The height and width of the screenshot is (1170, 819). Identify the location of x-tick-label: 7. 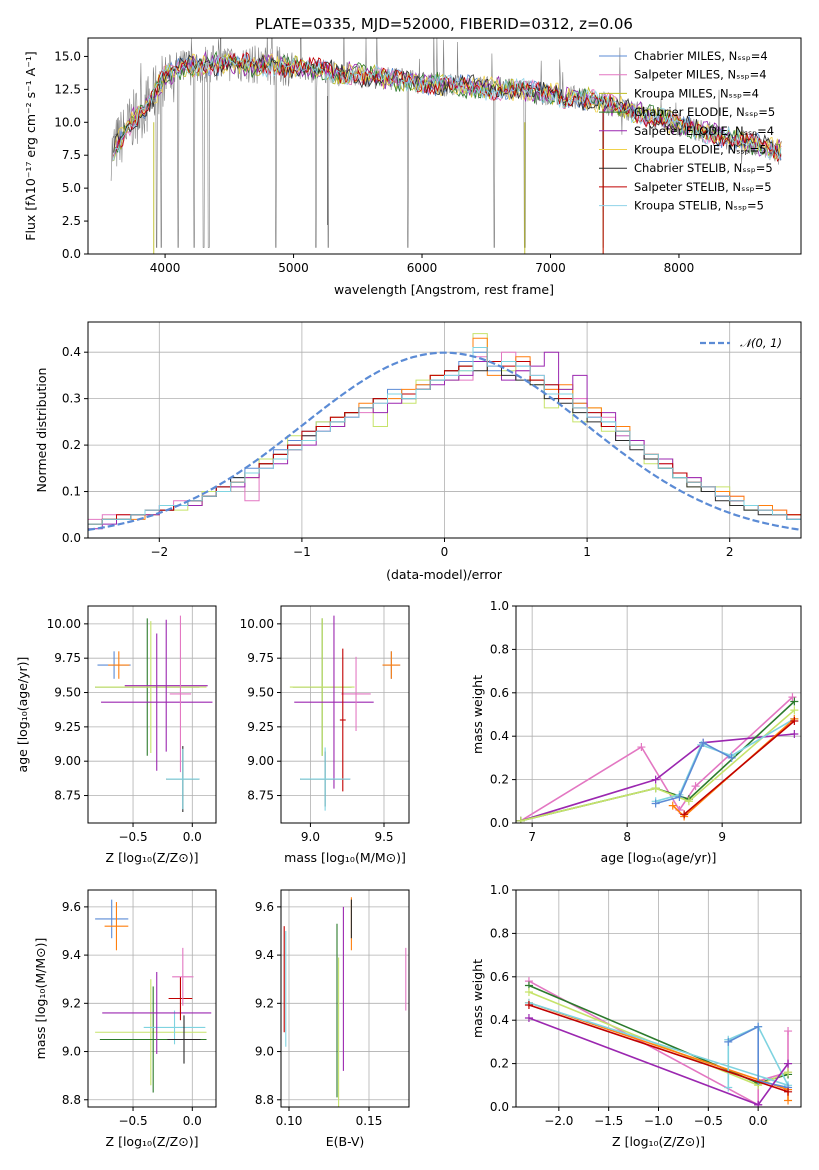
(532, 837).